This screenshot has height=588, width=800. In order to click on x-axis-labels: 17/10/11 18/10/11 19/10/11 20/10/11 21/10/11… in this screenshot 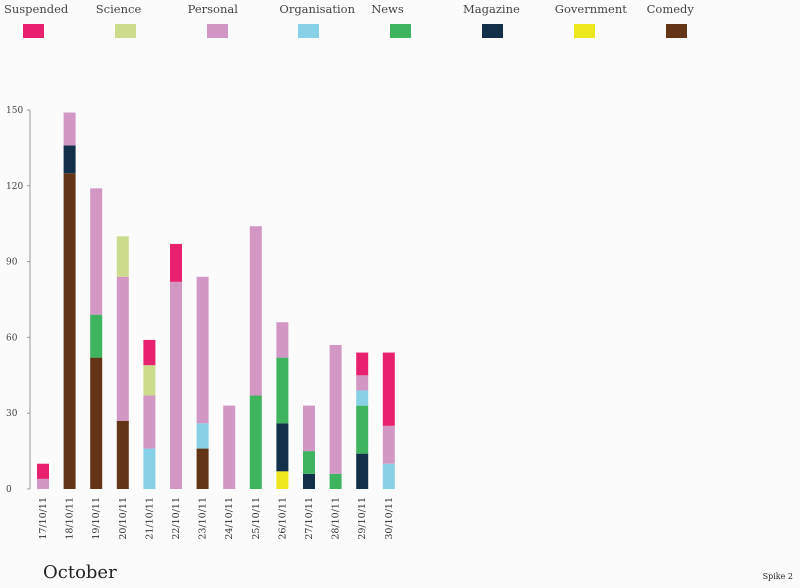, I will do `click(216, 518)`.